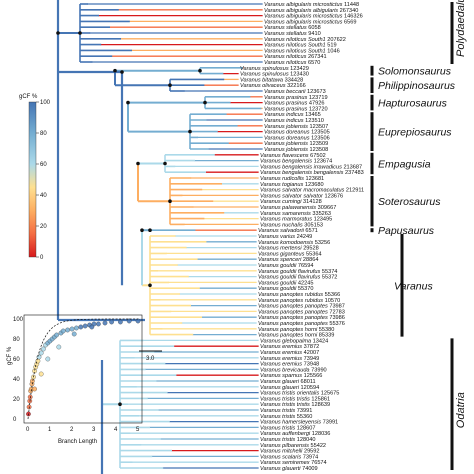  Describe the element at coordinates (314, 121) in the screenshot. I see `tip-id: 123510` at that location.